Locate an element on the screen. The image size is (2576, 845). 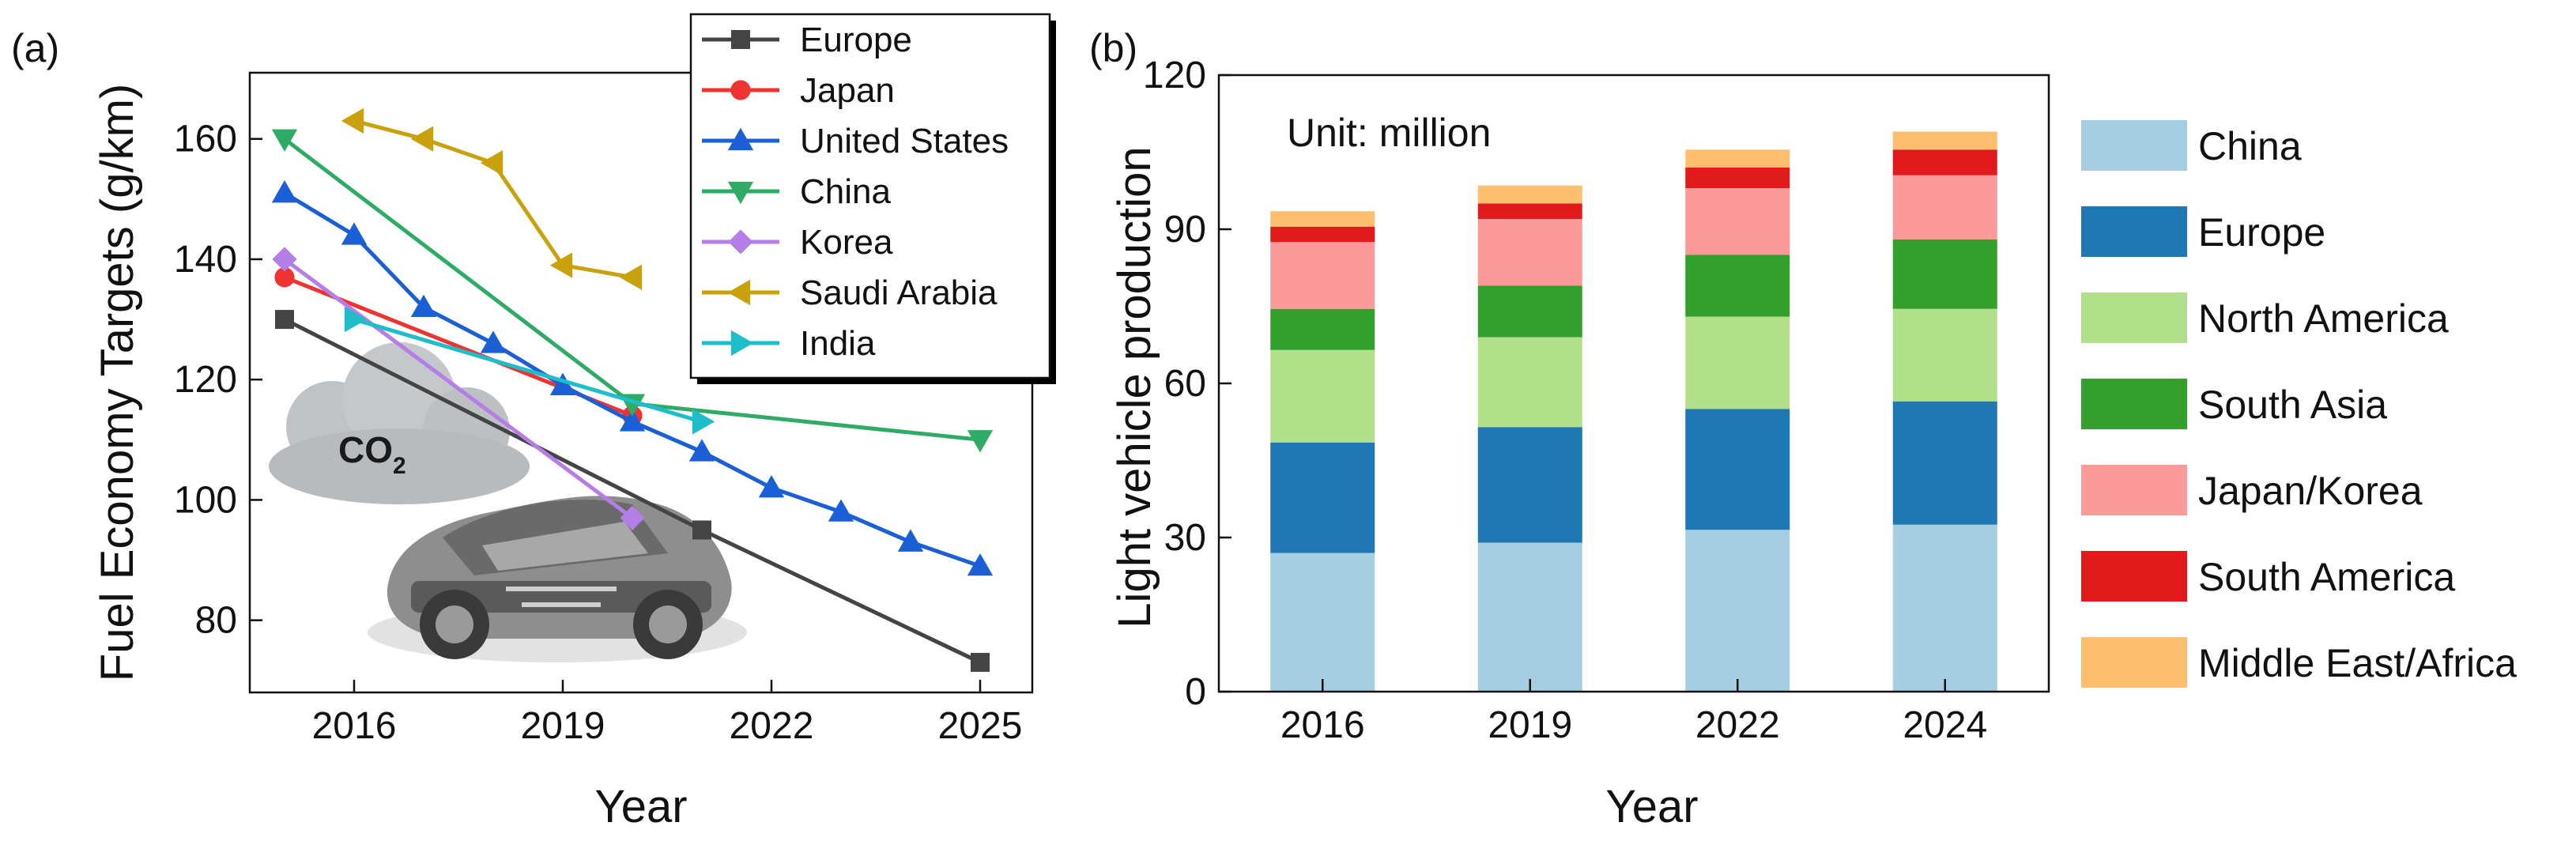
y-tick-label: 60 is located at coordinates (1185, 384).